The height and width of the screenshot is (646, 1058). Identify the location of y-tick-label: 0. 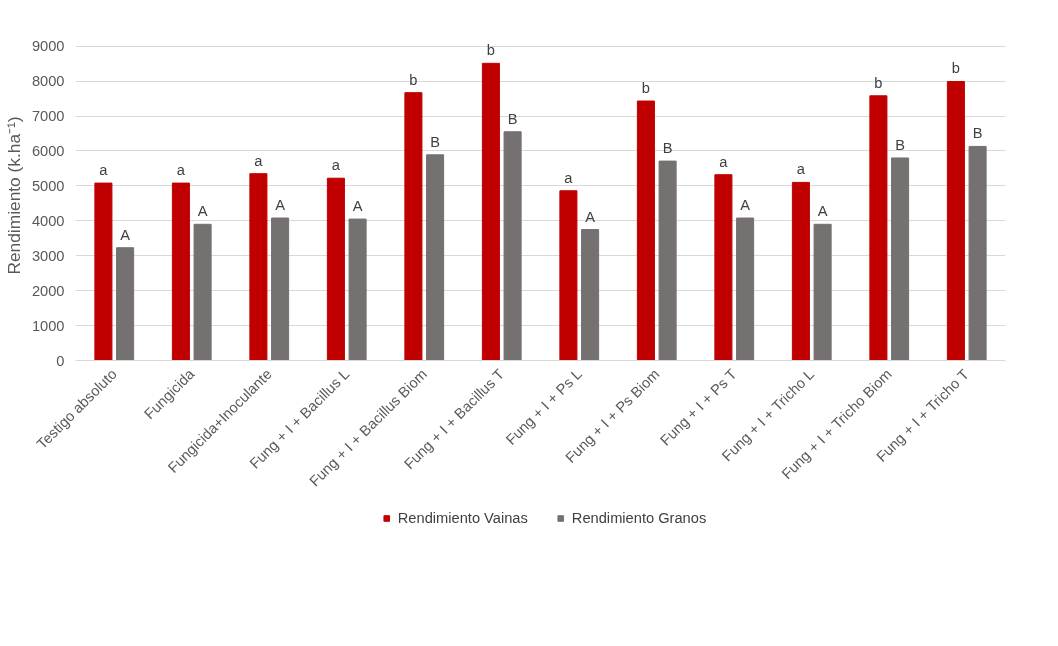
(60, 360).